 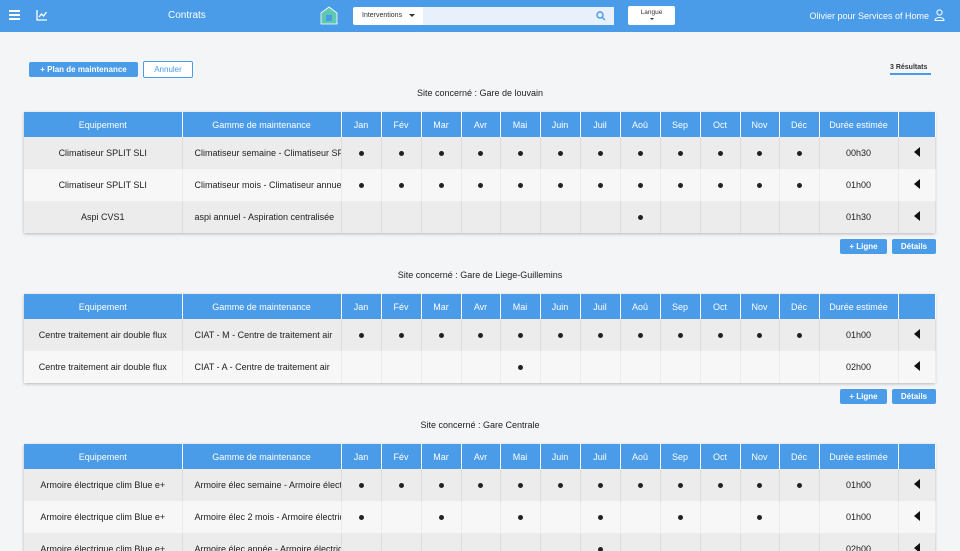 I want to click on chart-icon, so click(x=42, y=15).